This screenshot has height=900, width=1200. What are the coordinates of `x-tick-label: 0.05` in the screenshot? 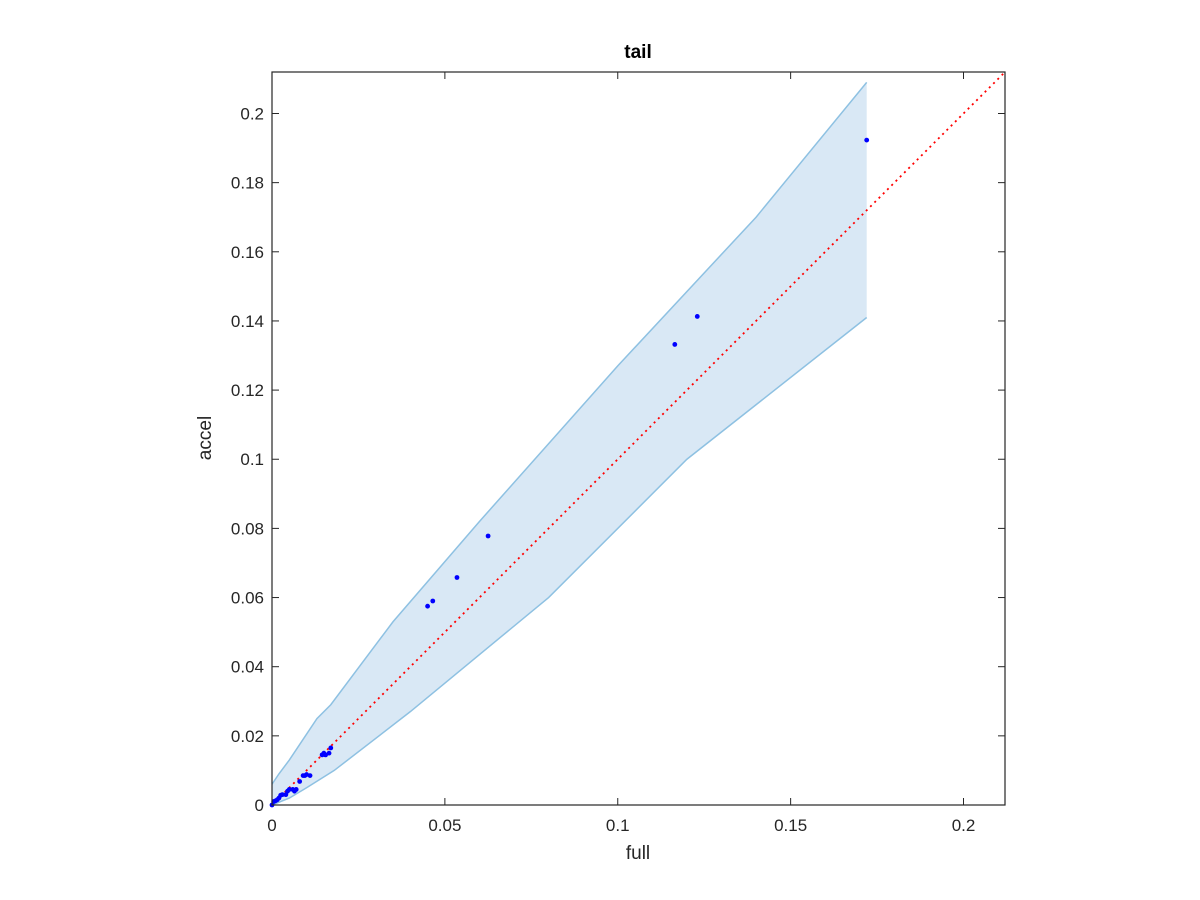 It's located at (444, 825).